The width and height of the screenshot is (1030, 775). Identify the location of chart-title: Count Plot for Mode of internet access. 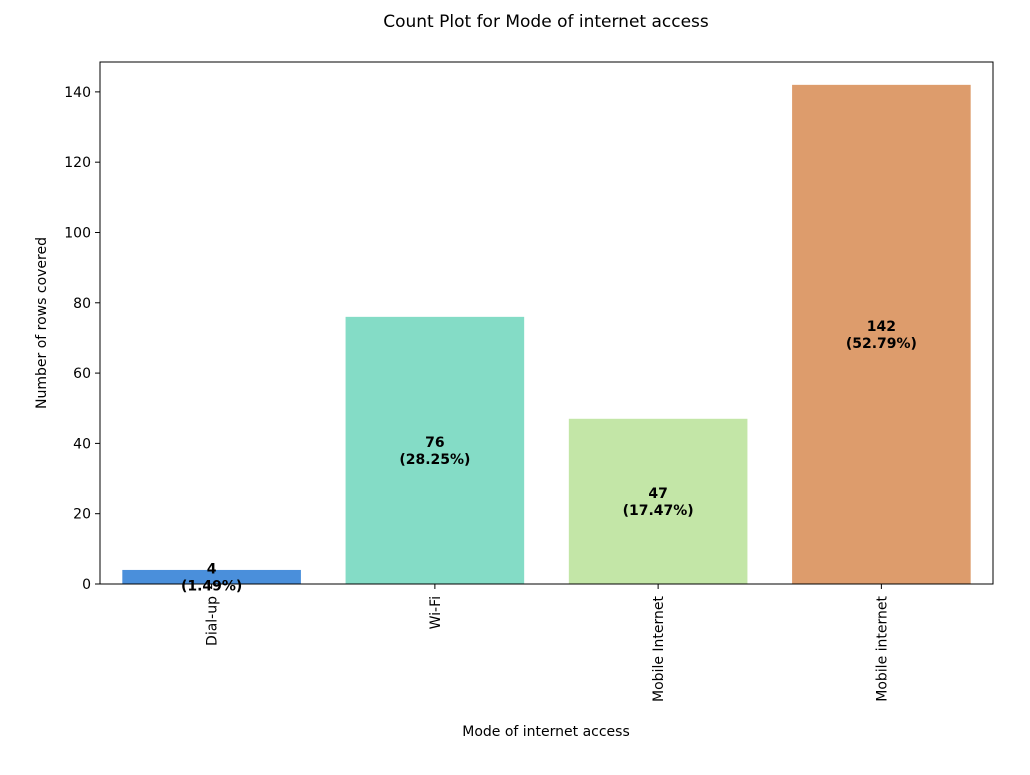
(546, 22).